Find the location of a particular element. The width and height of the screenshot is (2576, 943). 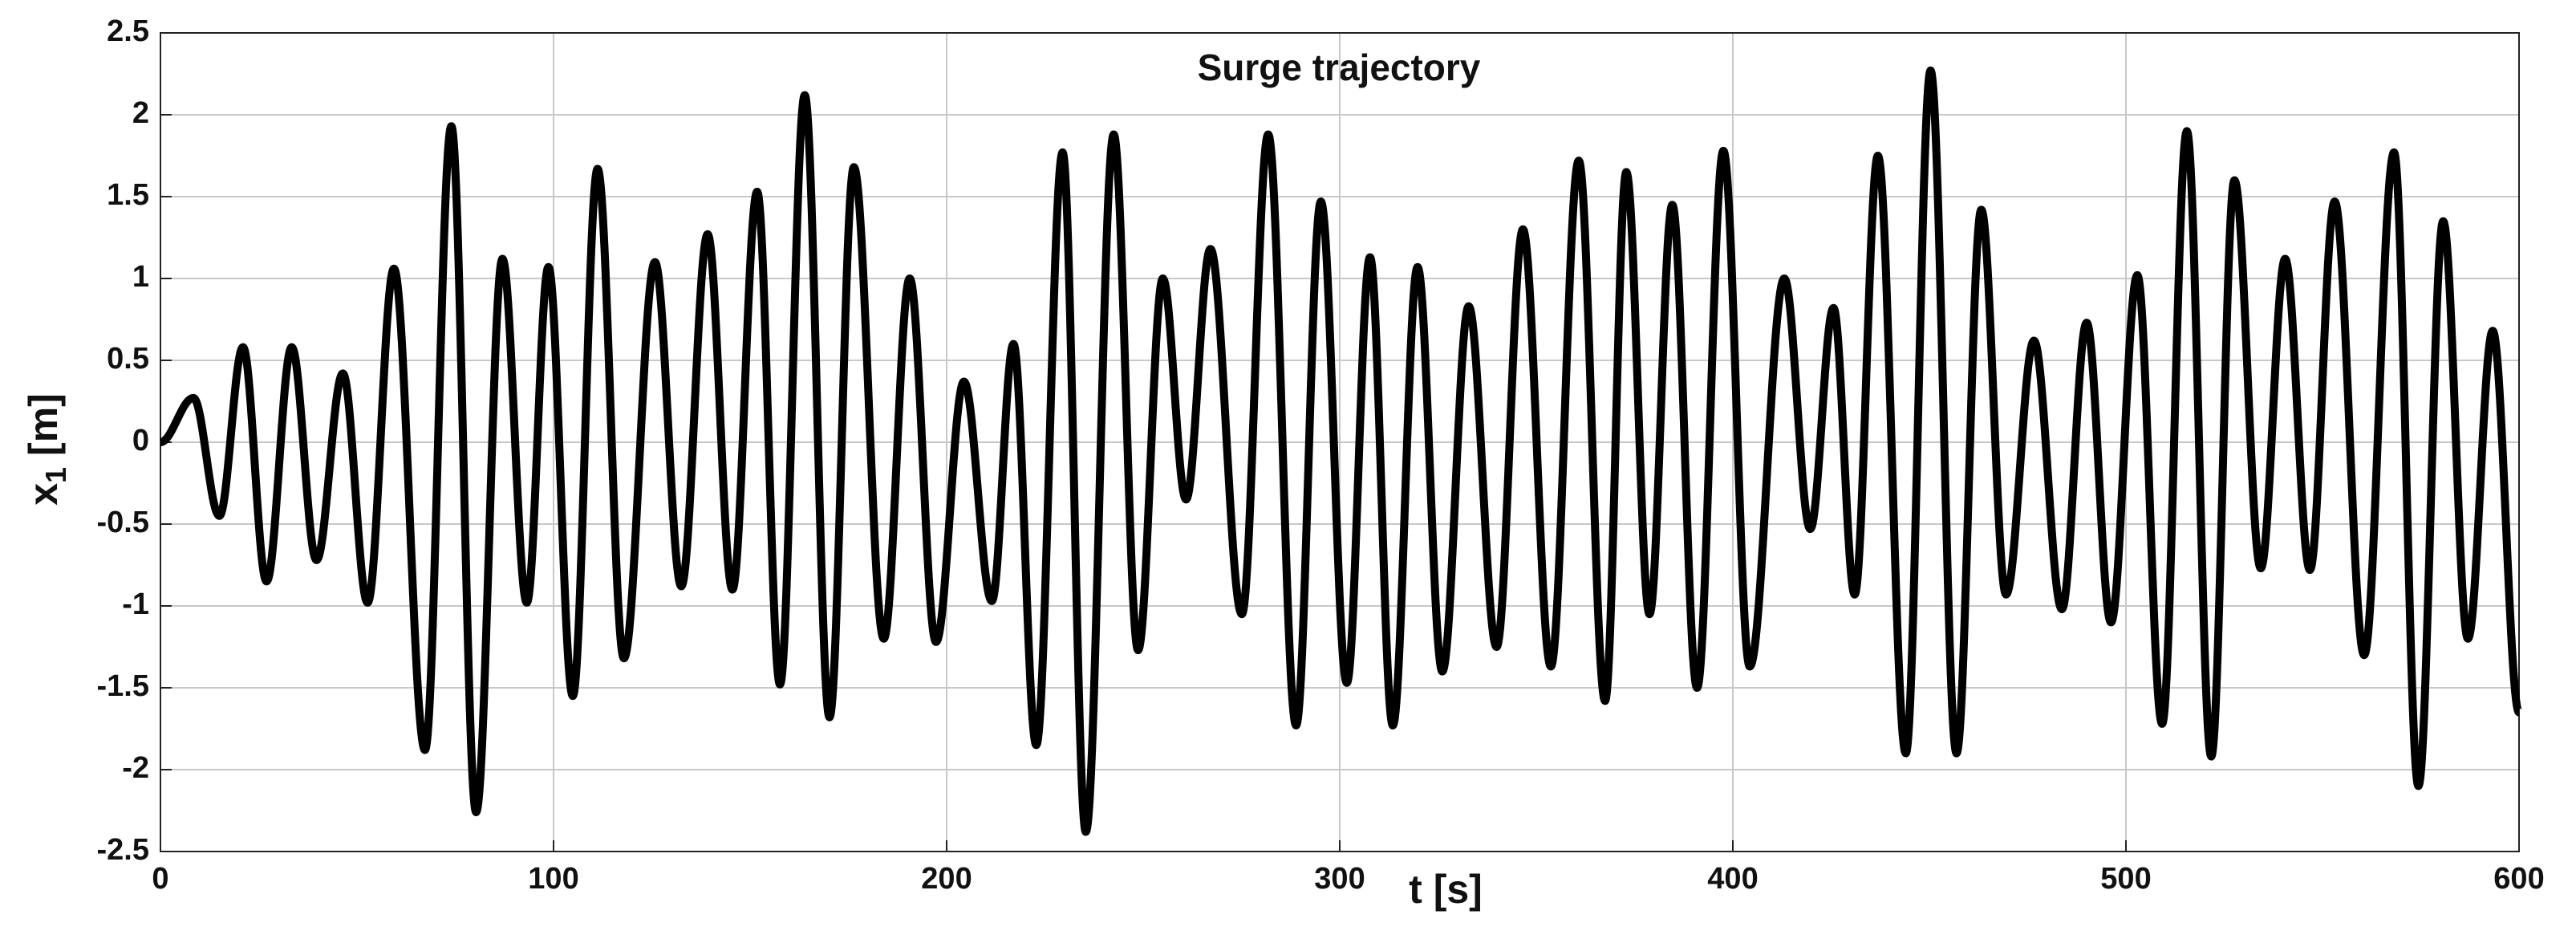

y-tick-label: 1.5 is located at coordinates (128, 195).